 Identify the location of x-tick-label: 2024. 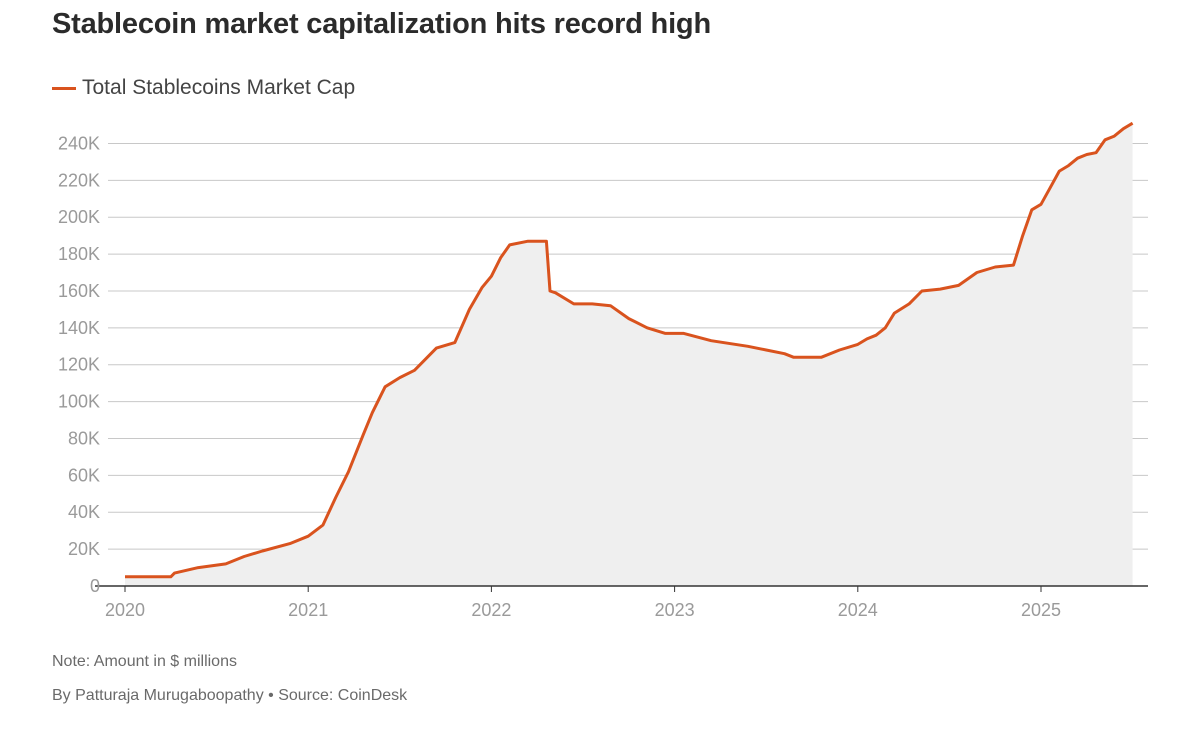
(858, 610).